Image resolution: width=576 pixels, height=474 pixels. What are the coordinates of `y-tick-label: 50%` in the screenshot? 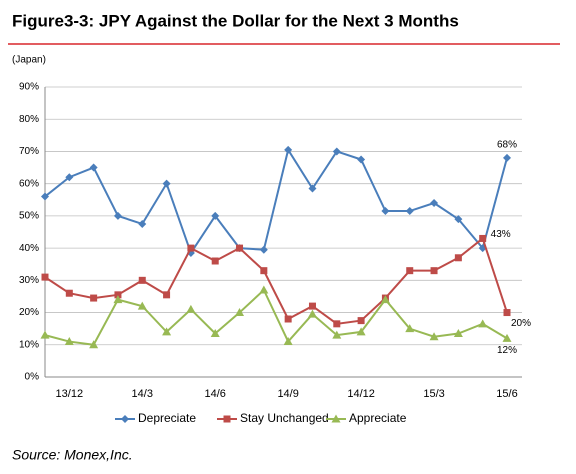 It's located at (29, 216).